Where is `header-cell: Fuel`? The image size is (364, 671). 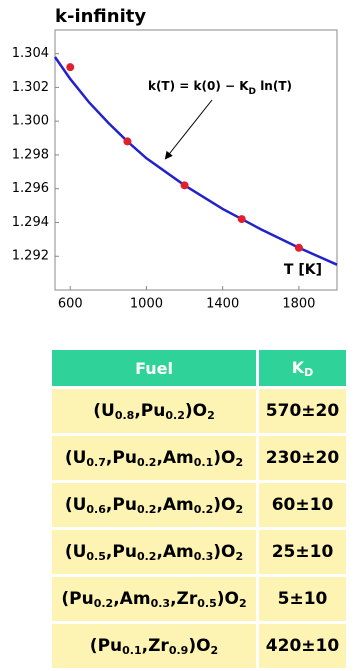 header-cell: Fuel is located at coordinates (155, 368).